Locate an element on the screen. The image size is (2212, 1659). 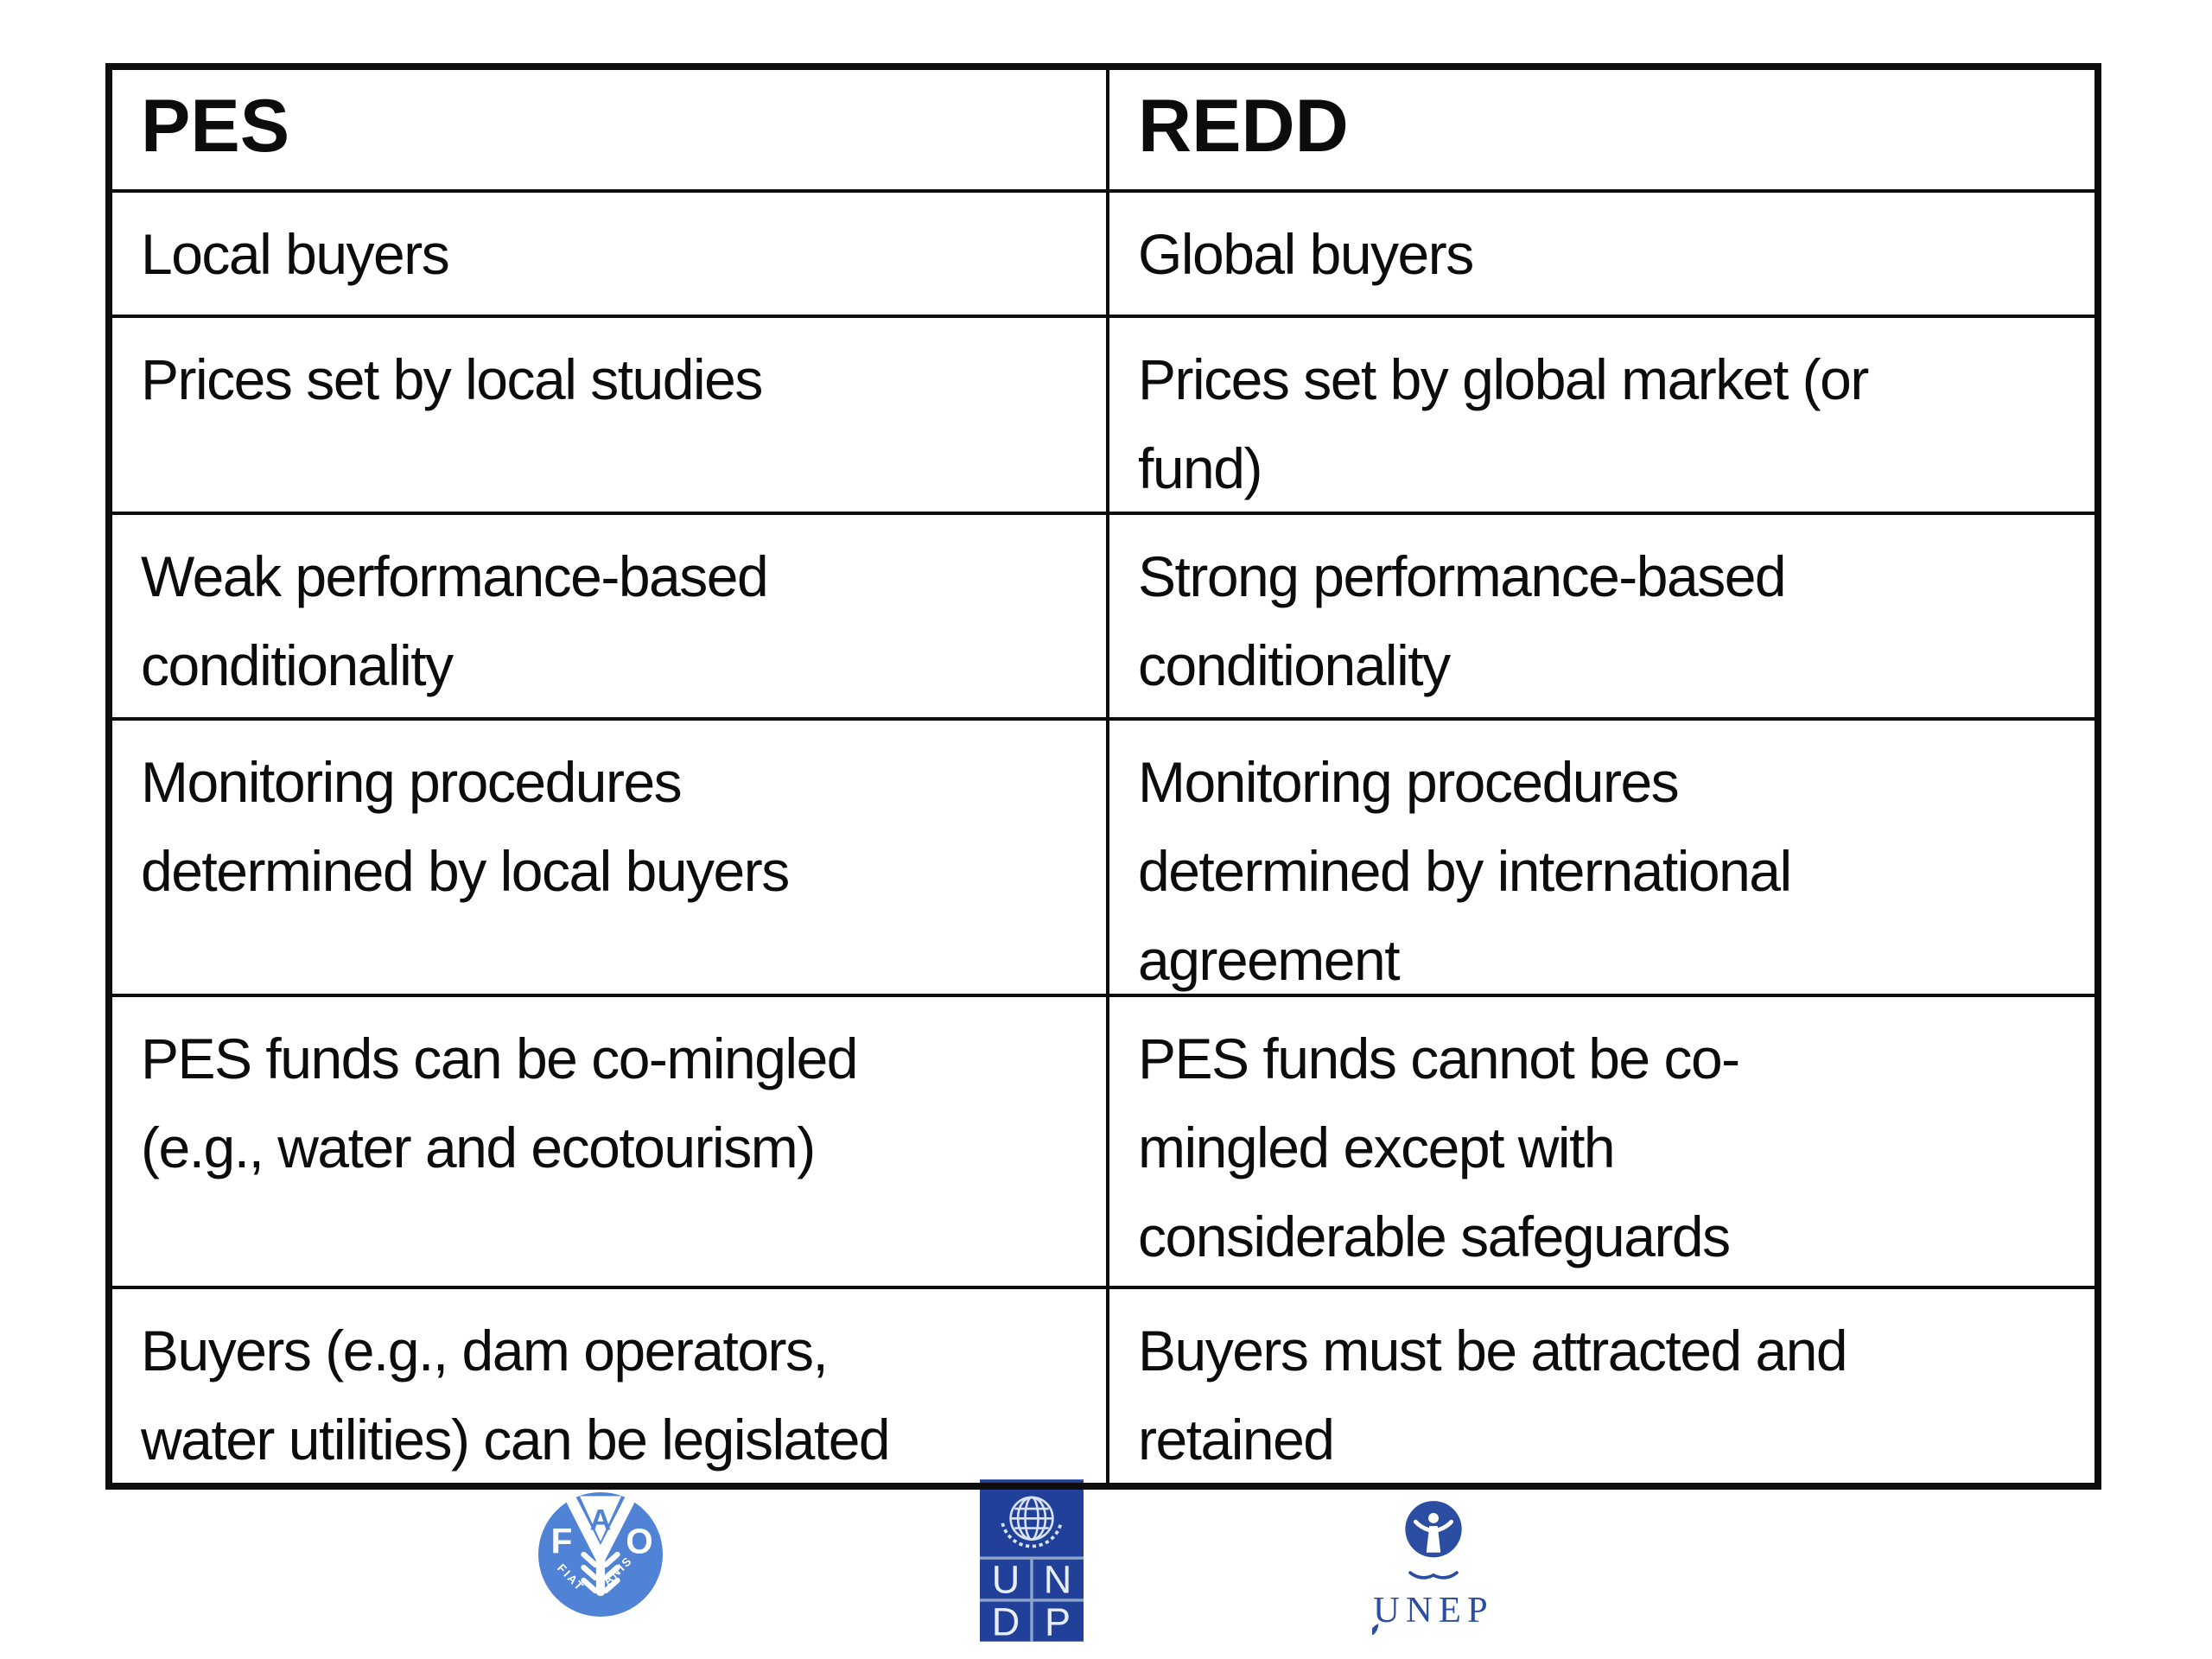
table-cell-redd: Buyers must be attracted and retained is located at coordinates (1600, 1384).